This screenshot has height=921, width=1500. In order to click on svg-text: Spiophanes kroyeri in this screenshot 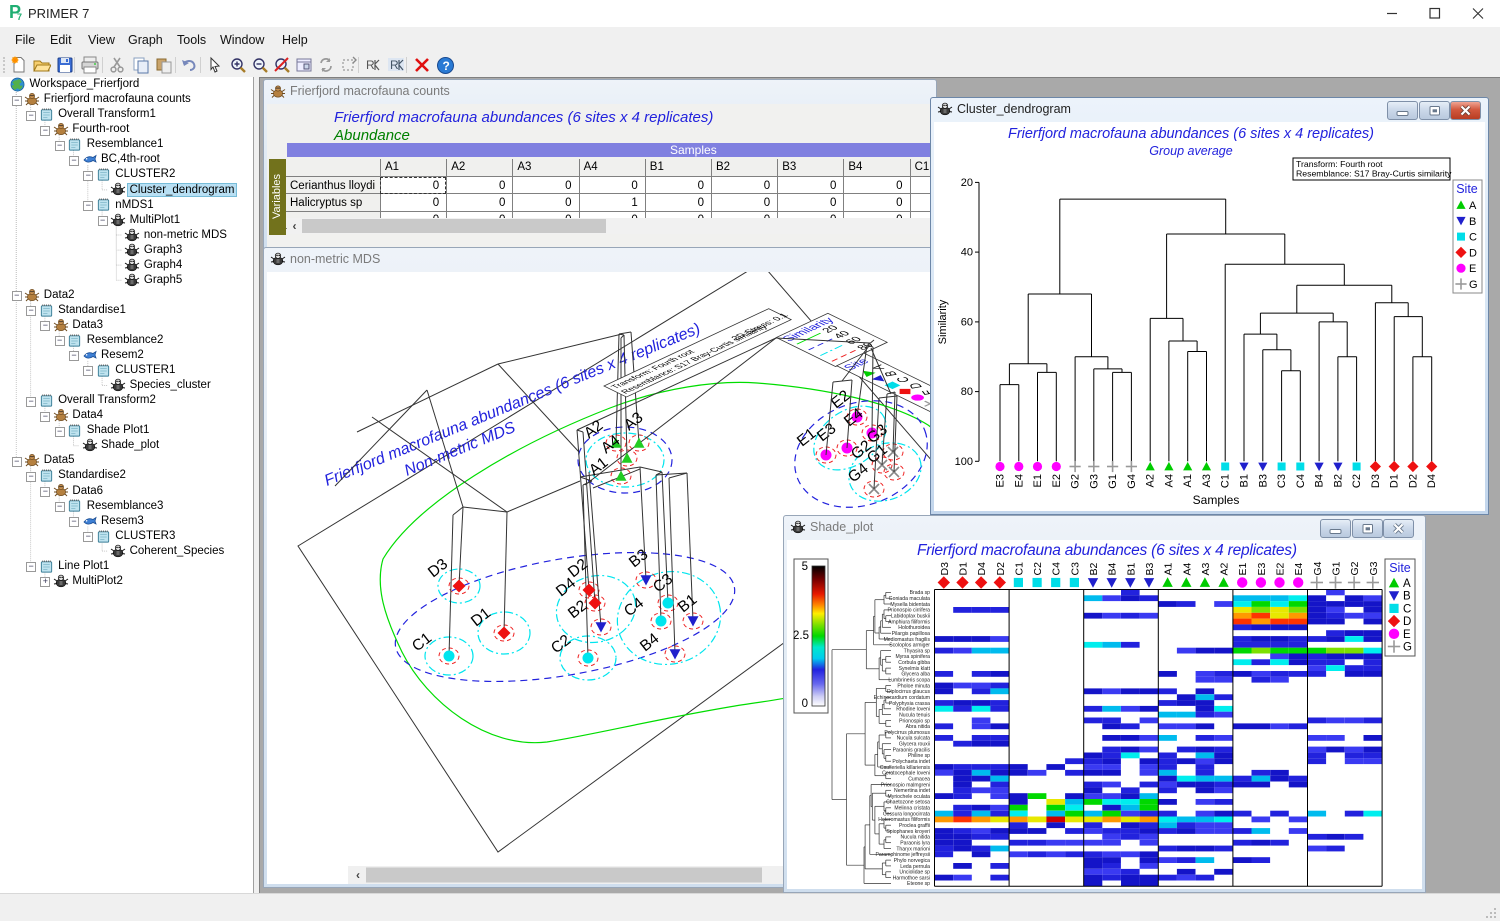, I will do `click(908, 832)`.